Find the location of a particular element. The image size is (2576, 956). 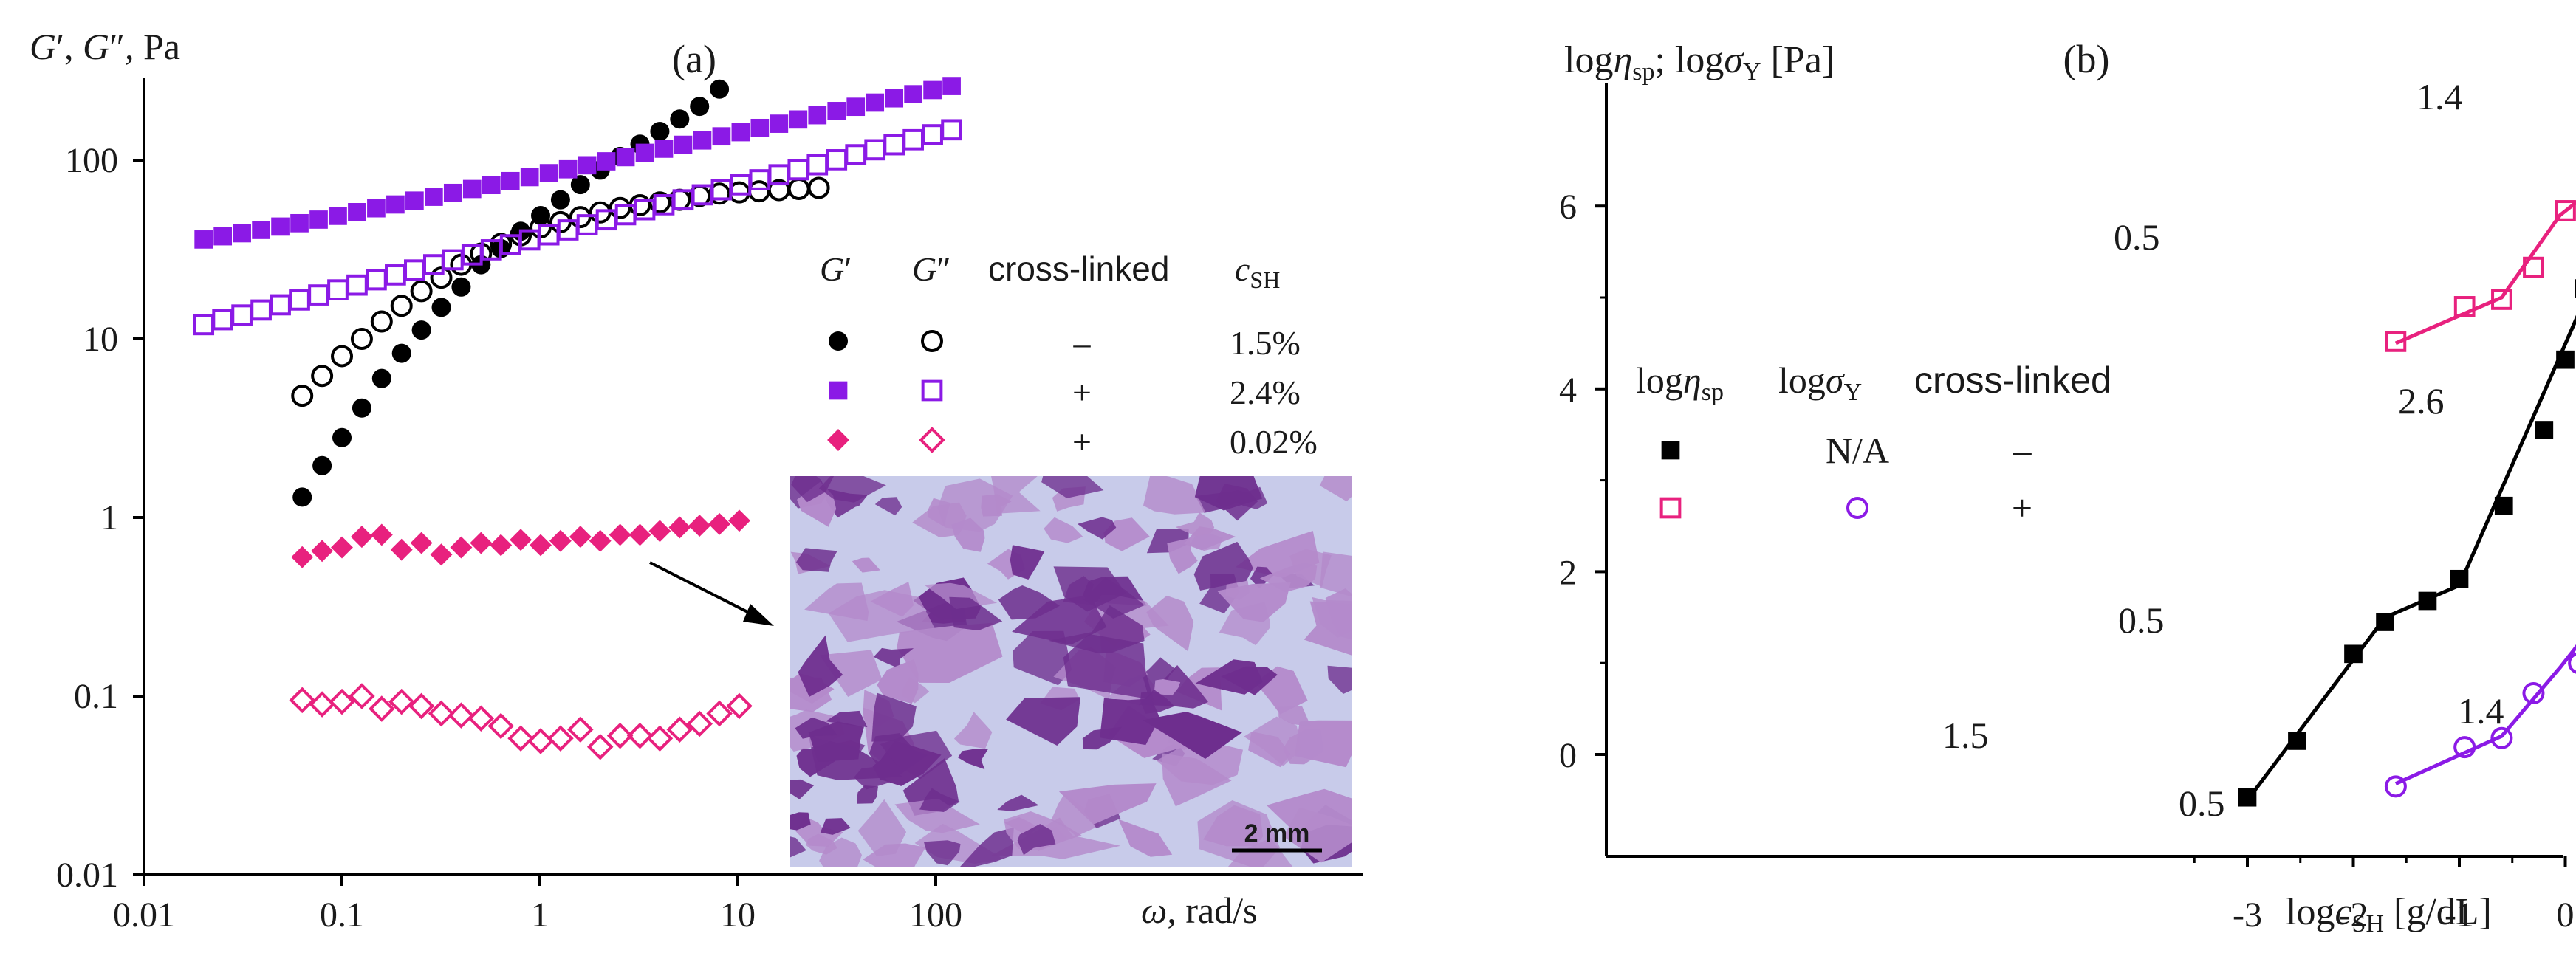

panel-b-x-axis-label: logcSH [g/dL] is located at coordinates (2389, 914).